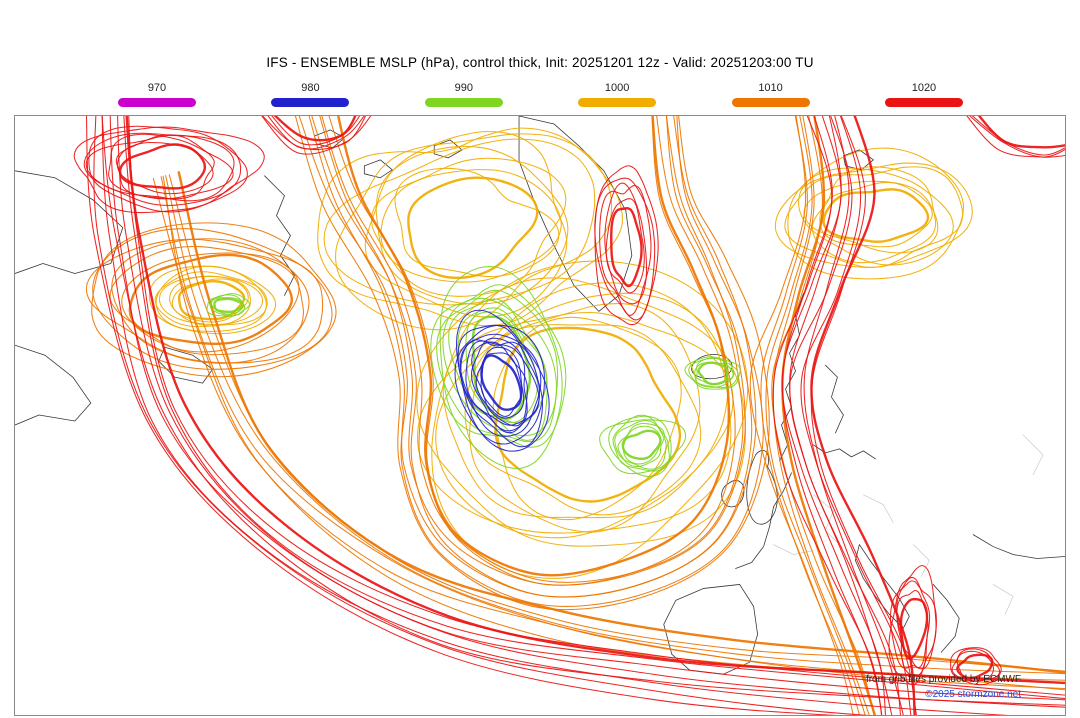  I want to click on legend-item-1000: 1000, so click(617, 94).